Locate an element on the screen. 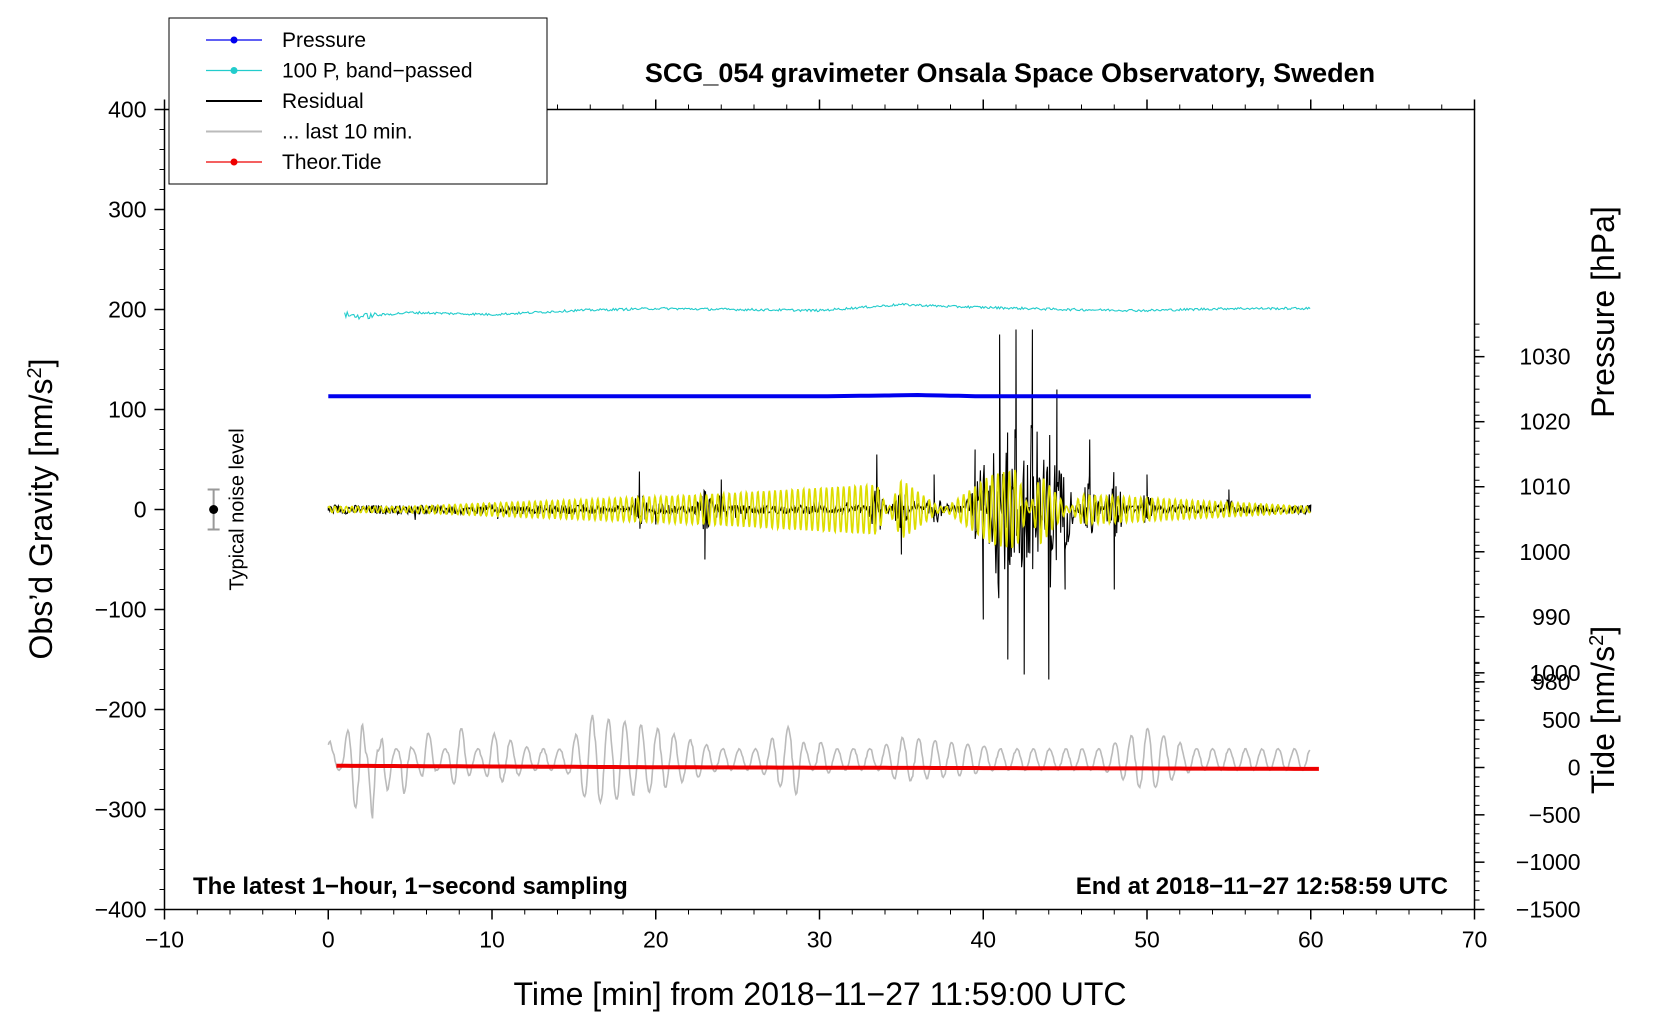 This screenshot has width=1660, height=1020. y-axis-title-pressure: Pressure [hPa] is located at coordinates (1603, 312).